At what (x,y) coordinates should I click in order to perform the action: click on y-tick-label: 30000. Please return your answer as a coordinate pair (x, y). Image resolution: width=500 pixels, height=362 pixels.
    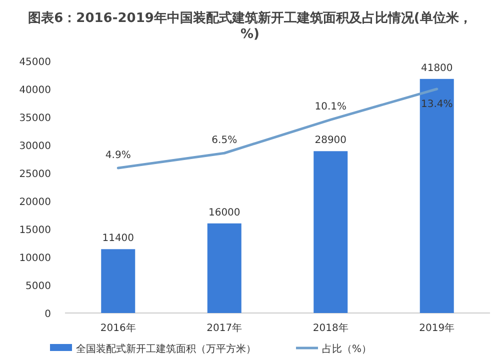
    Looking at the image, I should click on (35, 146).